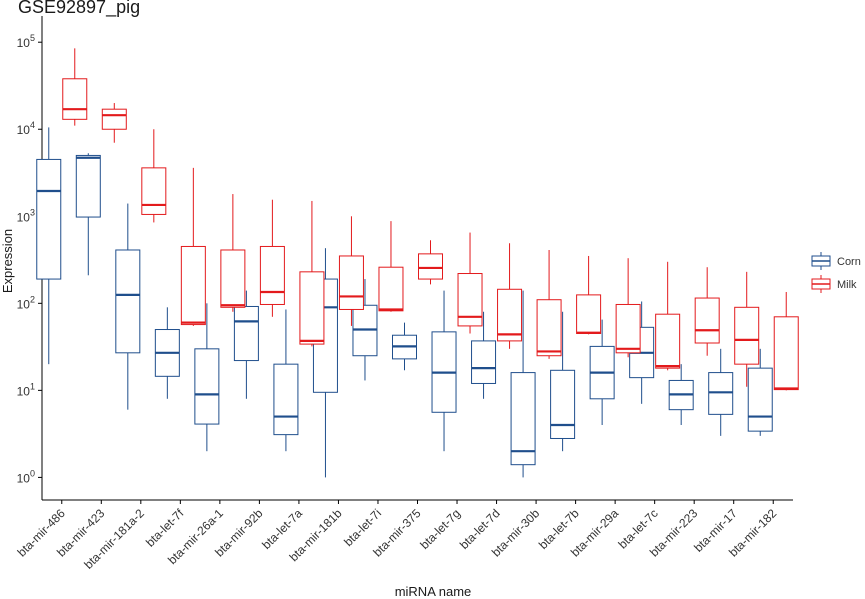 The image size is (865, 599). What do you see at coordinates (26, 128) in the screenshot?
I see `y-tick-label: 10⁴` at bounding box center [26, 128].